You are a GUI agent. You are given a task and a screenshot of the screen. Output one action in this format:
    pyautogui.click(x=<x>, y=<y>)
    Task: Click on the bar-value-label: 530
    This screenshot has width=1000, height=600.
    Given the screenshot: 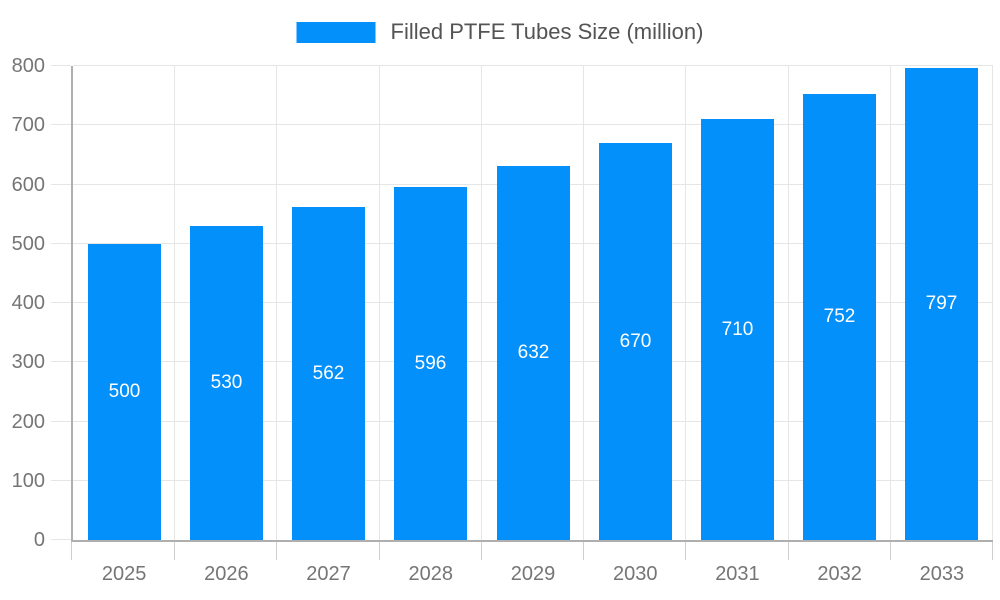 What is the action you would take?
    pyautogui.click(x=226, y=382)
    